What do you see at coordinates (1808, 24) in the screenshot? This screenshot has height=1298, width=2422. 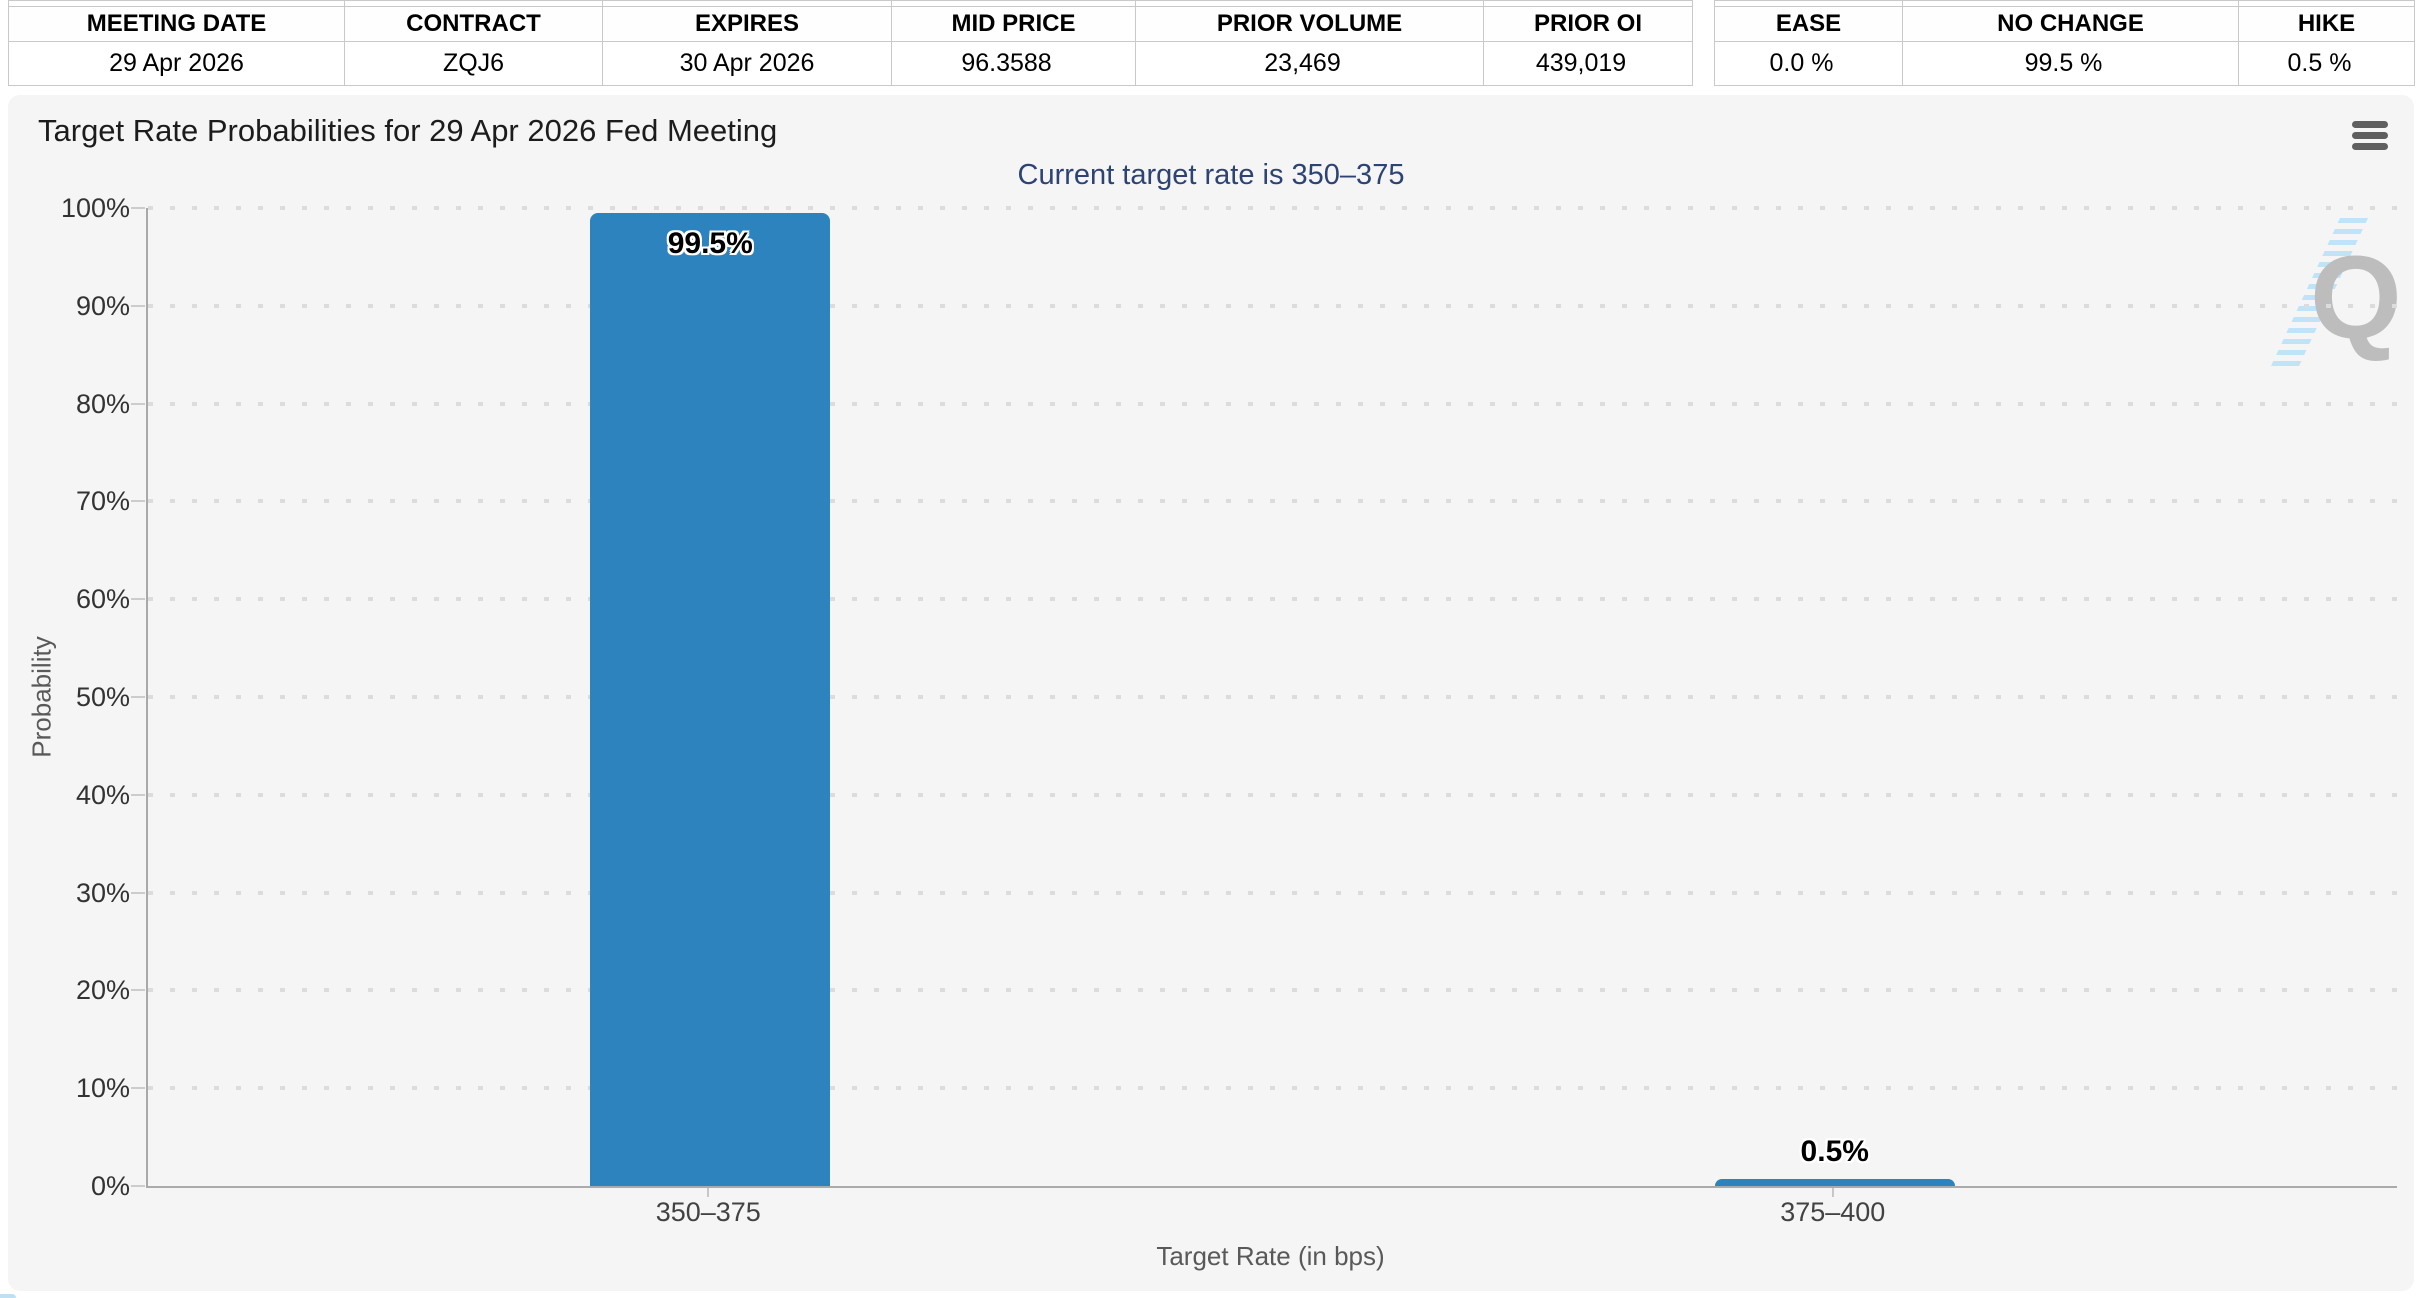 I see `header-ease: EASE` at bounding box center [1808, 24].